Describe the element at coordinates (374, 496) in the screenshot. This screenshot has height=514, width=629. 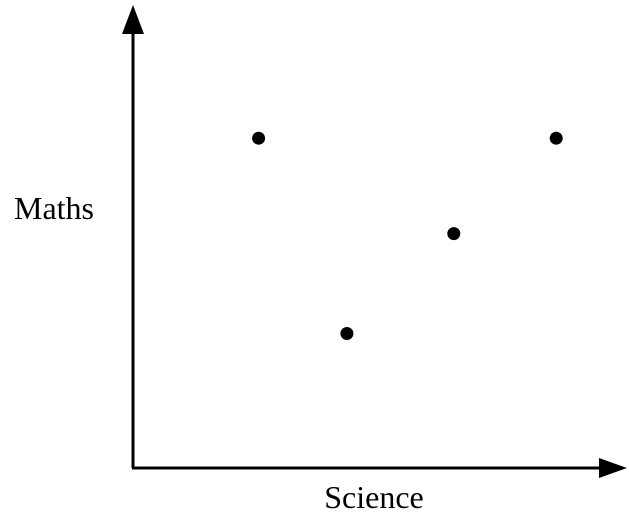
I see `x-axis-label: Science` at that location.